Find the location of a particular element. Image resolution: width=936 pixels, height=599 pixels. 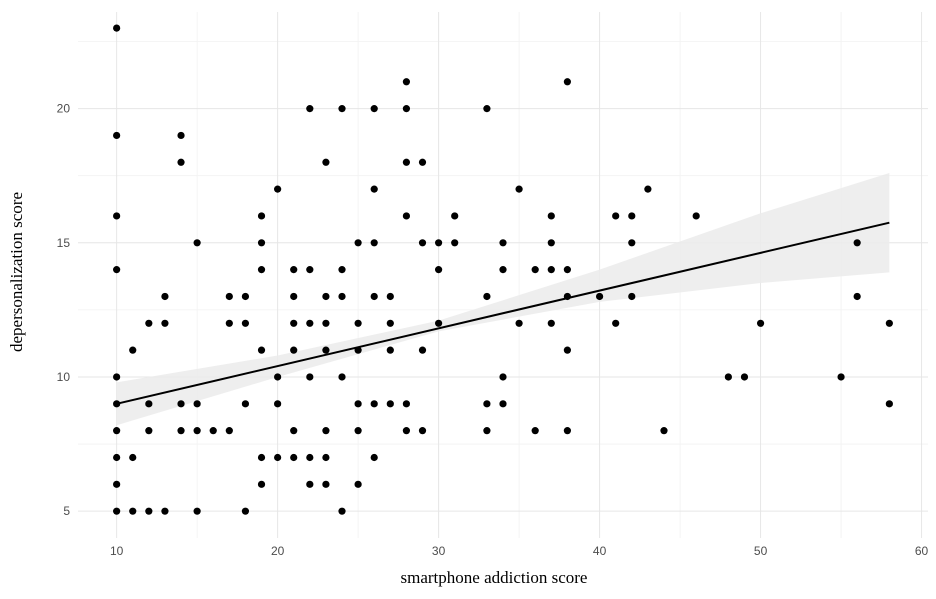

y-tick-label: 15 is located at coordinates (64, 243).